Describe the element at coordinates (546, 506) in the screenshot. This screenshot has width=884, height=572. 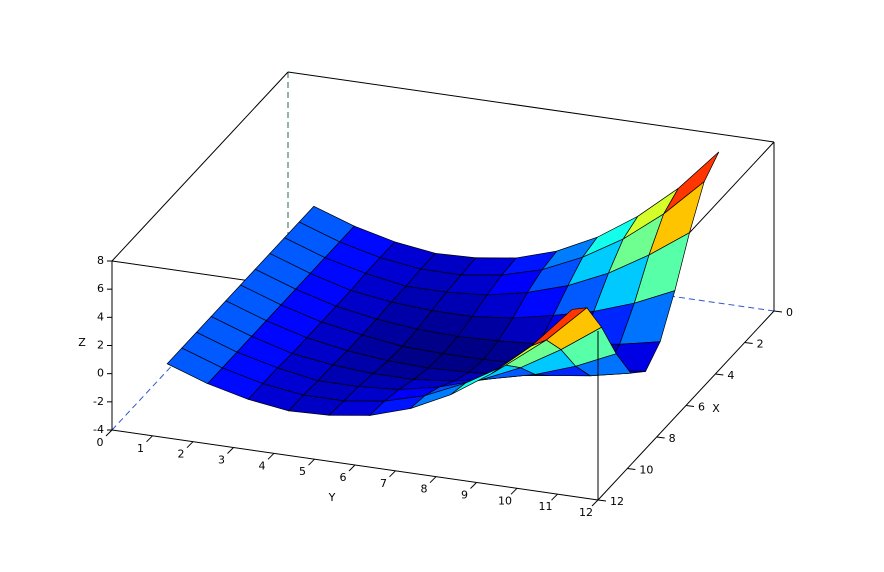
I see `y-tick-label: 11` at that location.